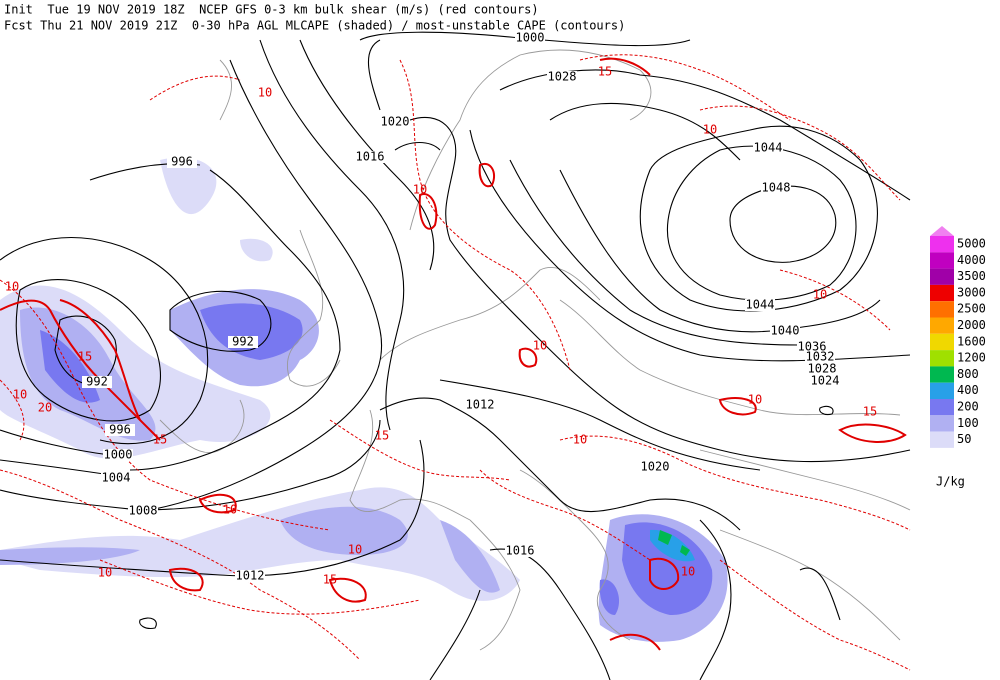 The width and height of the screenshot is (1000, 680). Describe the element at coordinates (971, 244) in the screenshot. I see `legend-label: 5000` at that location.